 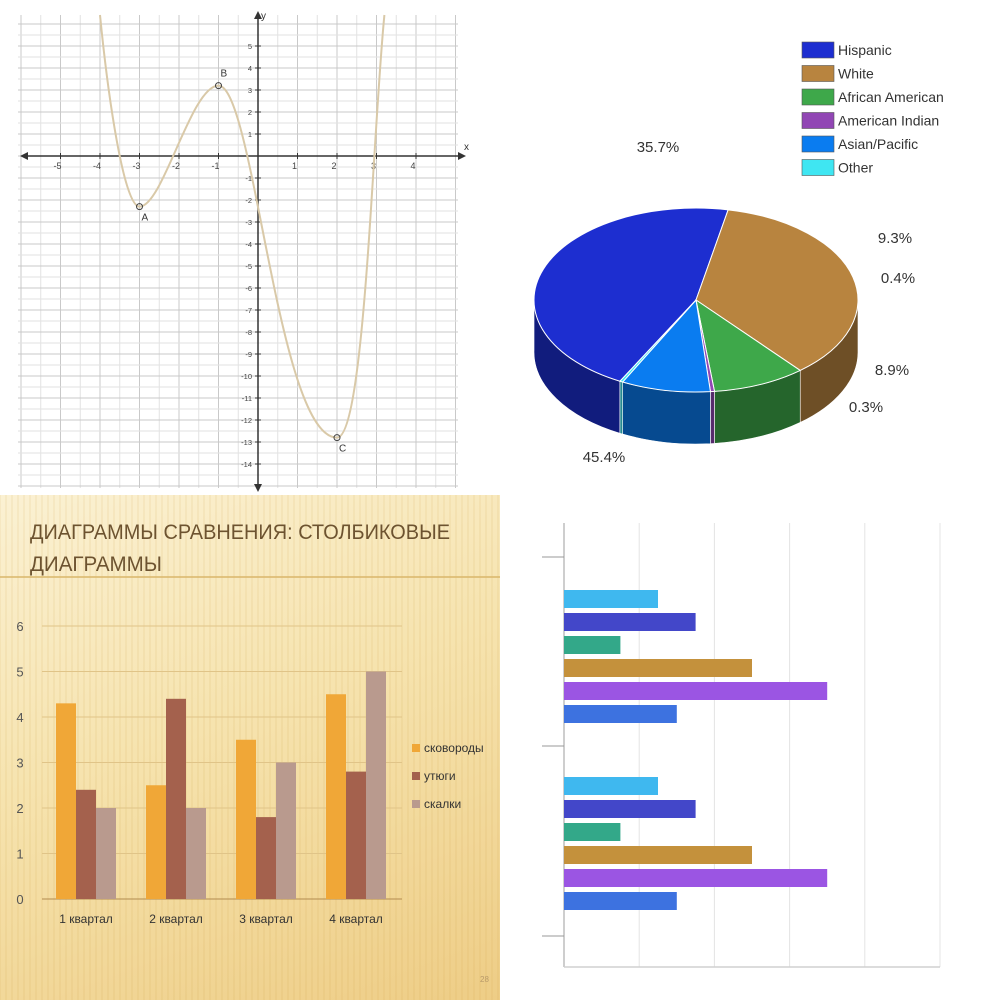 I want to click on y-tick-label: -11, so click(x=247, y=398).